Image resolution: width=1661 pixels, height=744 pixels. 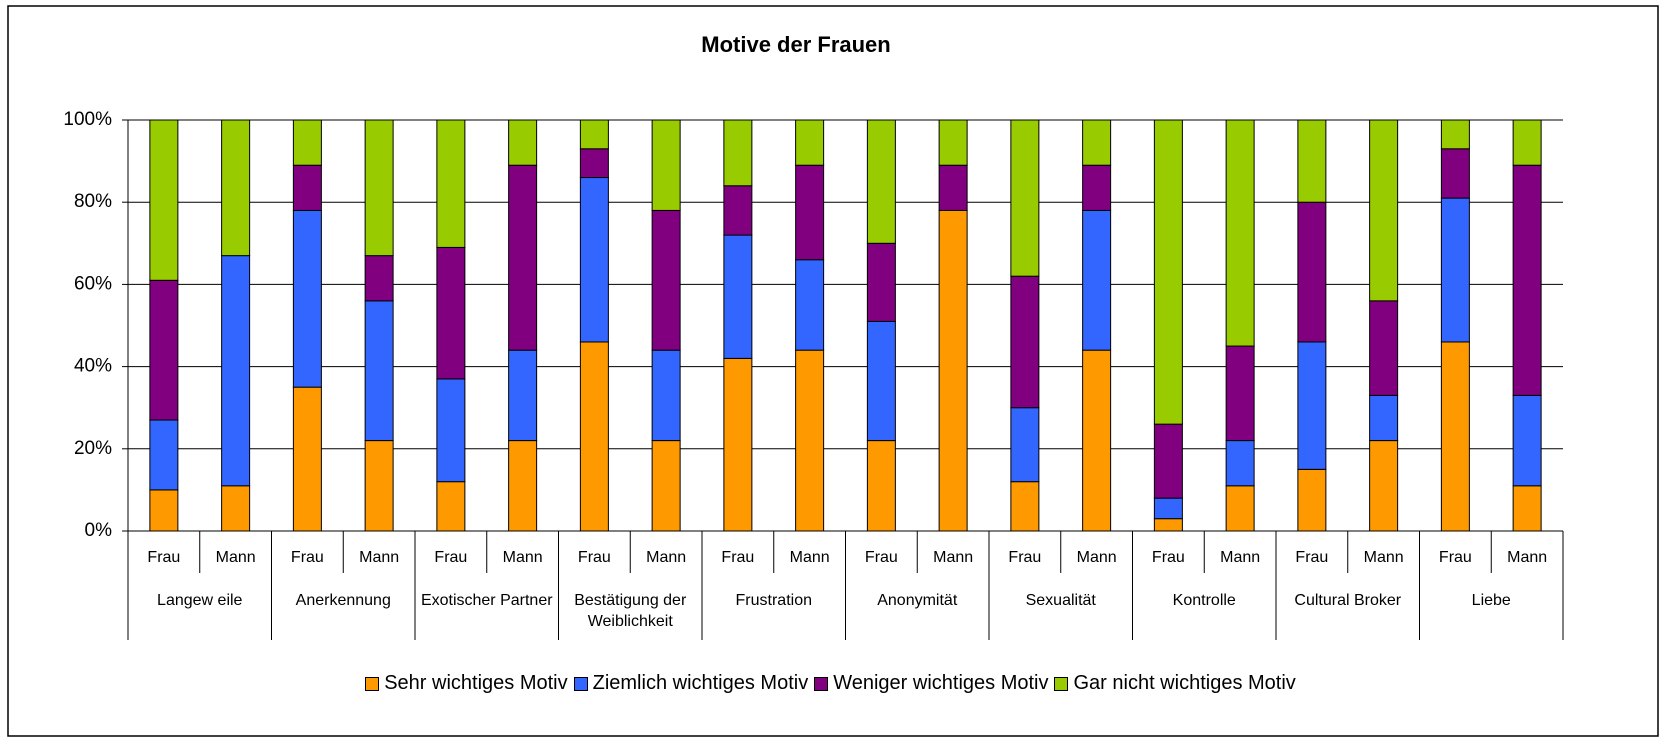 I want to click on y-tick-label: 40%, so click(x=93, y=366).